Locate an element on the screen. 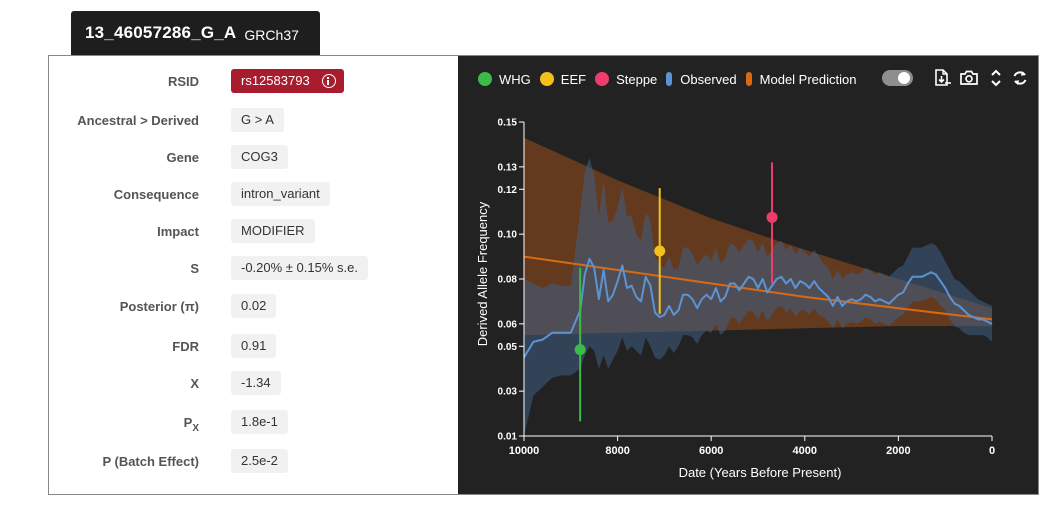 The height and width of the screenshot is (518, 1059). field-value: COG3 is located at coordinates (259, 157).